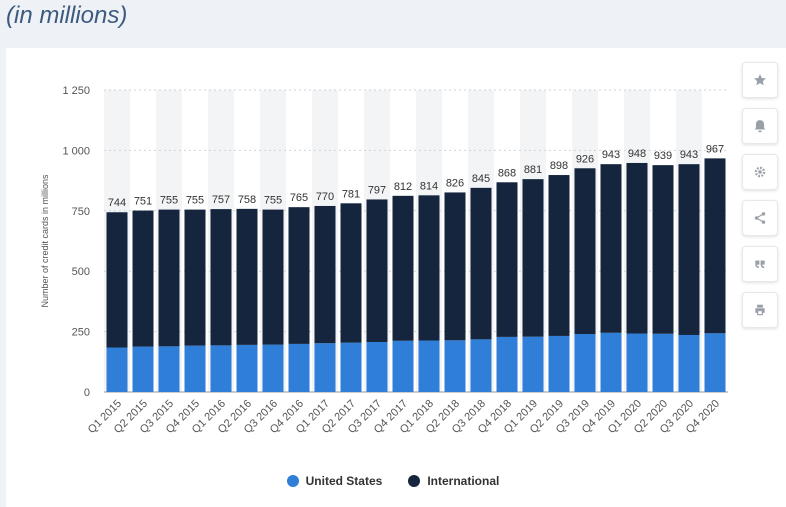 Image resolution: width=786 pixels, height=507 pixels. I want to click on share-button, so click(760, 218).